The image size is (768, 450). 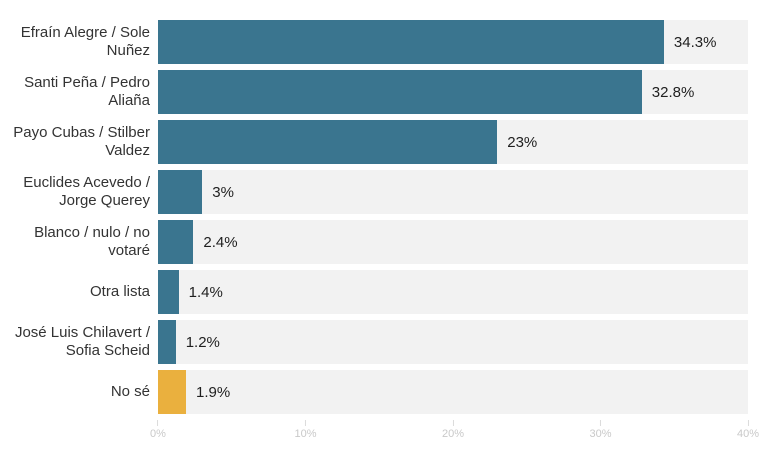 What do you see at coordinates (202, 342) in the screenshot?
I see `value-label: 1.2%` at bounding box center [202, 342].